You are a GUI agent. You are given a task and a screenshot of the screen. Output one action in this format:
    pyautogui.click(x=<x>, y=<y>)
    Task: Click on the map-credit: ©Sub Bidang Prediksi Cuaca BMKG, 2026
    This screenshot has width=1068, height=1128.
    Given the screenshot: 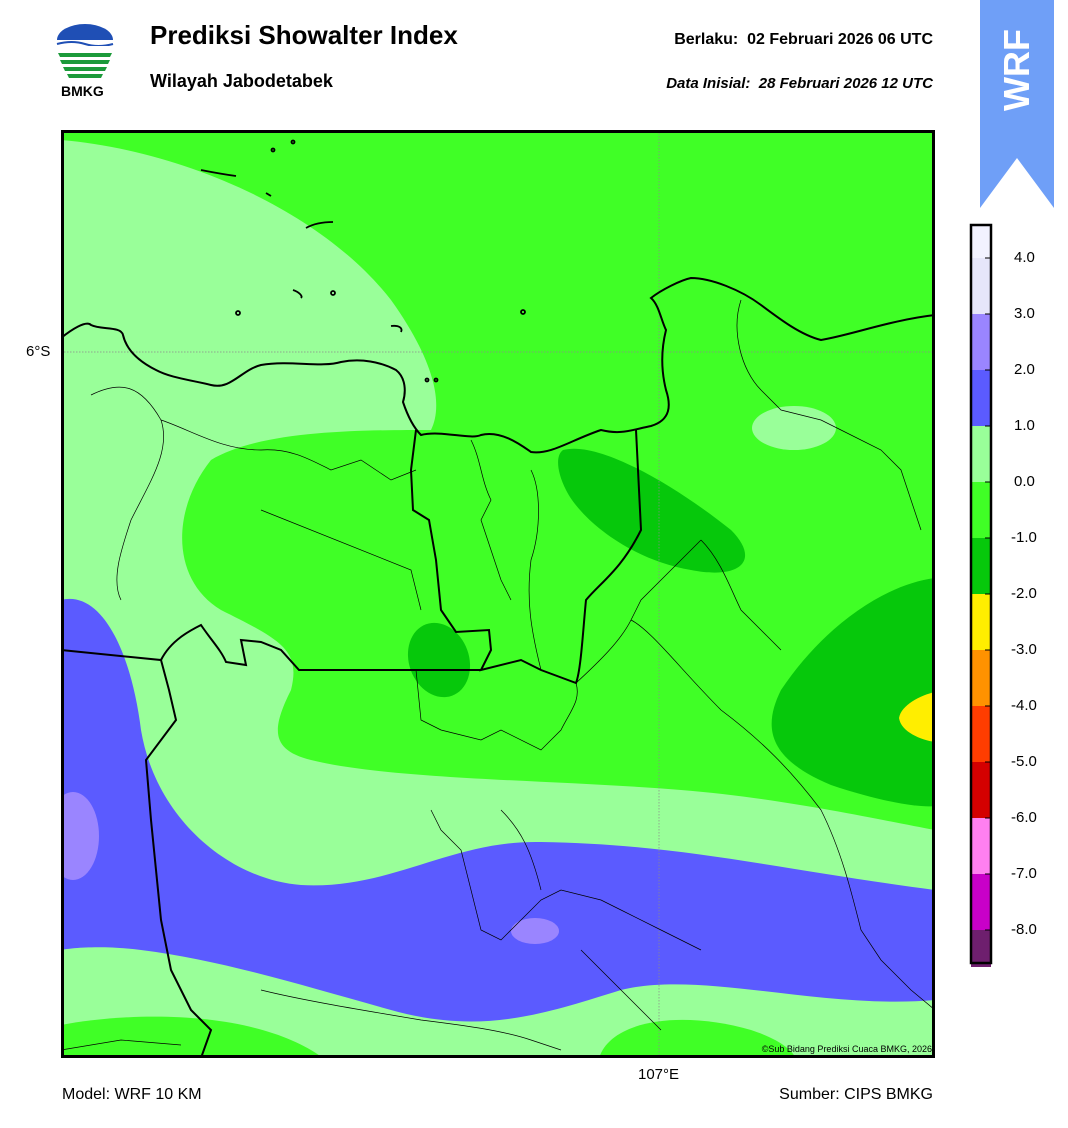 What is the action you would take?
    pyautogui.click(x=846, y=1049)
    